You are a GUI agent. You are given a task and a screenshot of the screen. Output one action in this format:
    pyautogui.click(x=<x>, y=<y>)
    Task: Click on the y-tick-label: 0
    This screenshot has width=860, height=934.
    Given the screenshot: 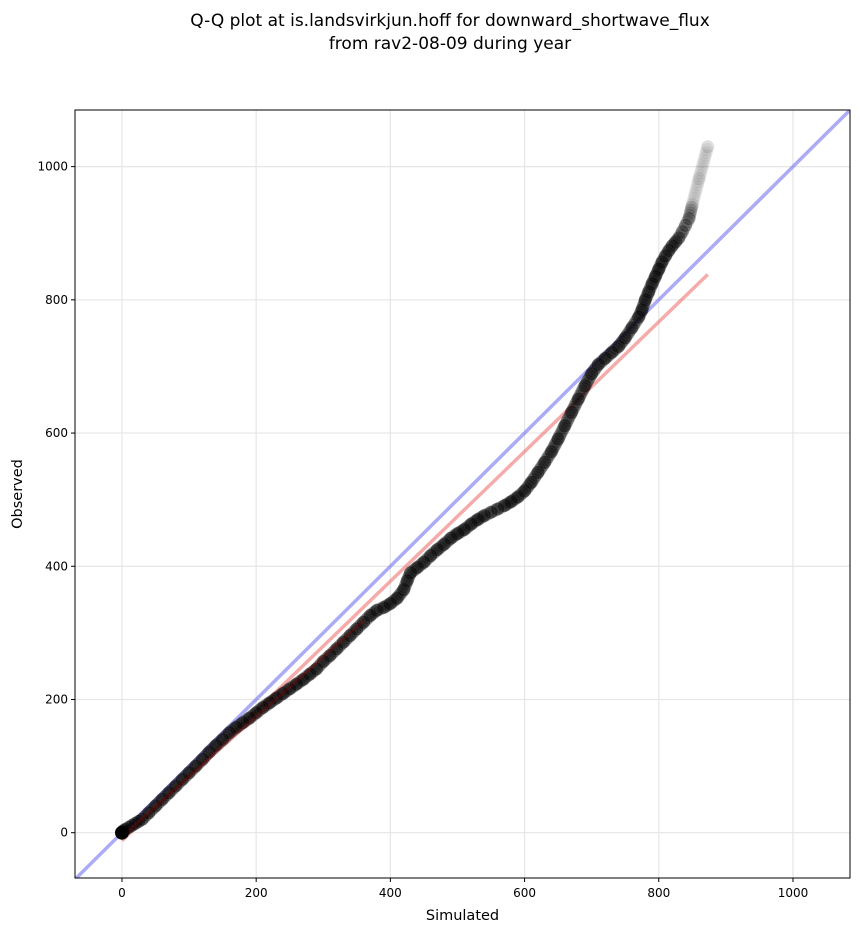 What is the action you would take?
    pyautogui.click(x=64, y=833)
    